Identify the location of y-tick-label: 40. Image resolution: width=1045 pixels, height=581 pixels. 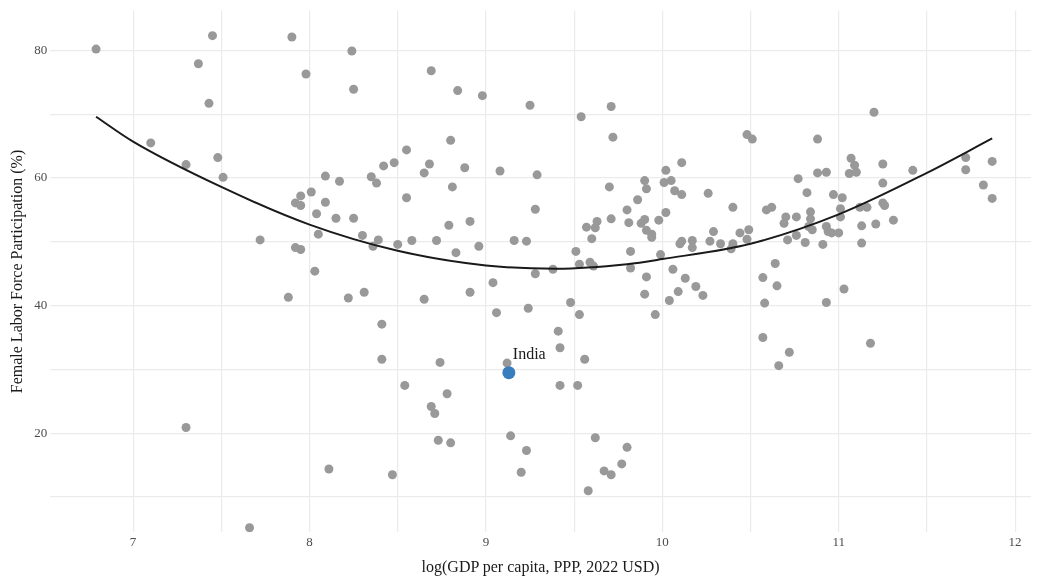
(41, 305).